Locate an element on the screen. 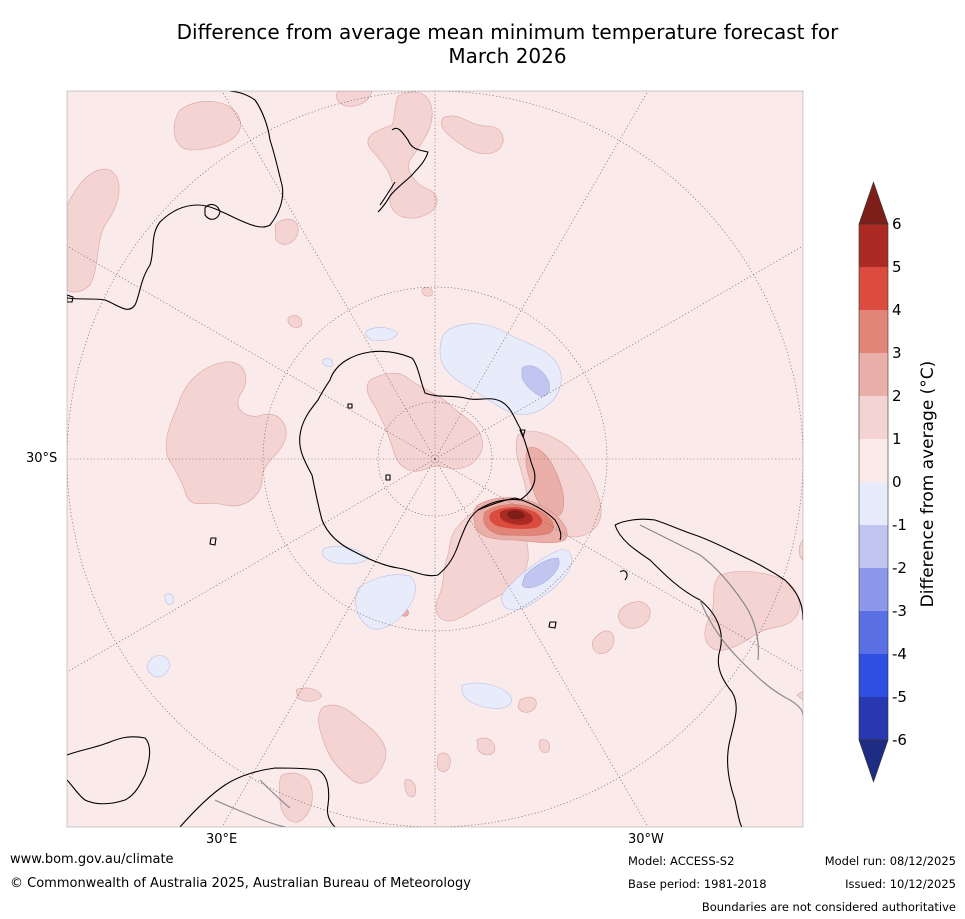 This screenshot has width=965, height=919. colorbar-tick-label: 3 is located at coordinates (897, 353).